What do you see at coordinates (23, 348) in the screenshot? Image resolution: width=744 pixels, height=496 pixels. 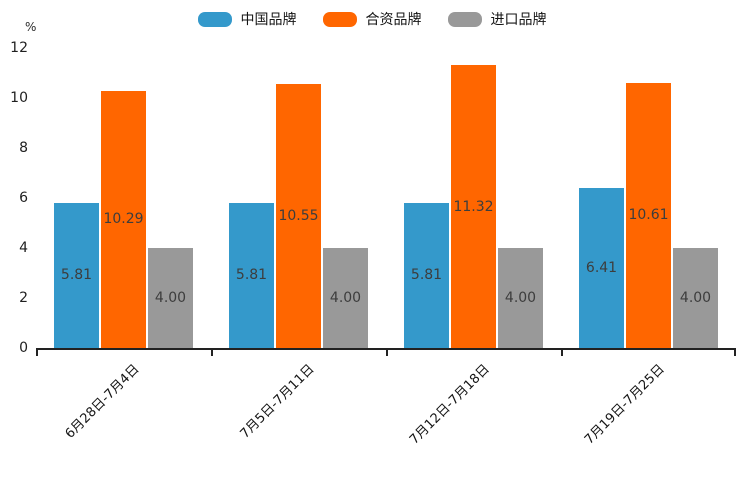 I see `y-tick-label: 0` at bounding box center [23, 348].